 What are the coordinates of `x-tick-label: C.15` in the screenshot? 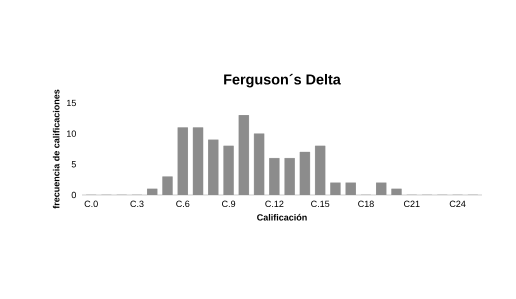 It's located at (320, 204).